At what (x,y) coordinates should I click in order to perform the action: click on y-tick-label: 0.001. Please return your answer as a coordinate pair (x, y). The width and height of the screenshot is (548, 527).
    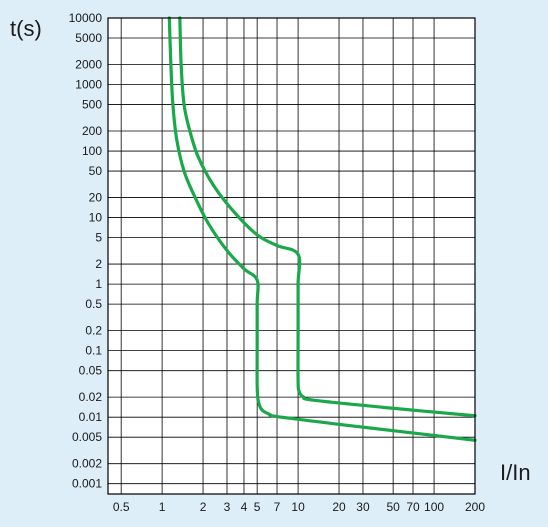
    Looking at the image, I should click on (87, 484).